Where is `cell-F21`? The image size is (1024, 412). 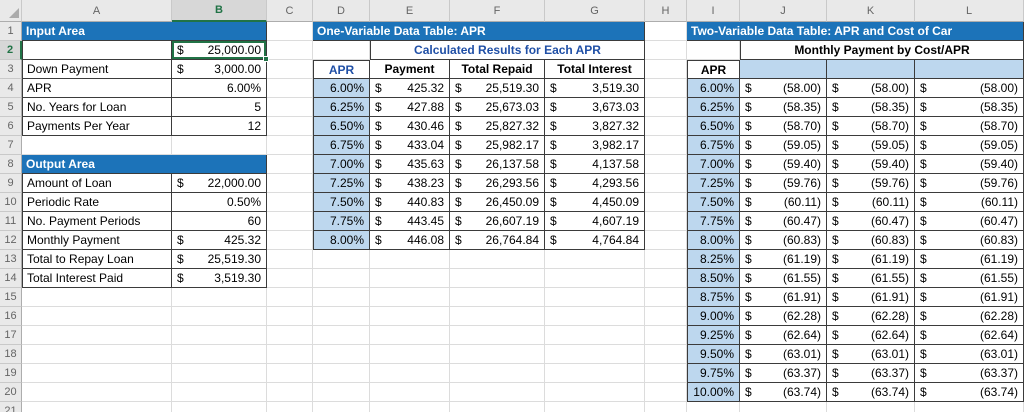 cell-F21 is located at coordinates (497, 407).